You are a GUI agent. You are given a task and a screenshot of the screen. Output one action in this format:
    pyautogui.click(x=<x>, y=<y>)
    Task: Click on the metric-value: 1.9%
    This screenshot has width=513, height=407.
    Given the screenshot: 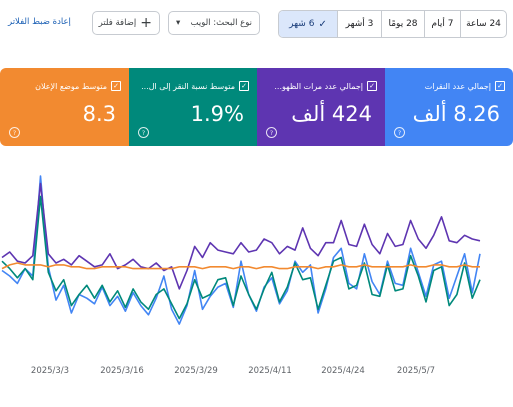 What is the action you would take?
    pyautogui.click(x=217, y=114)
    